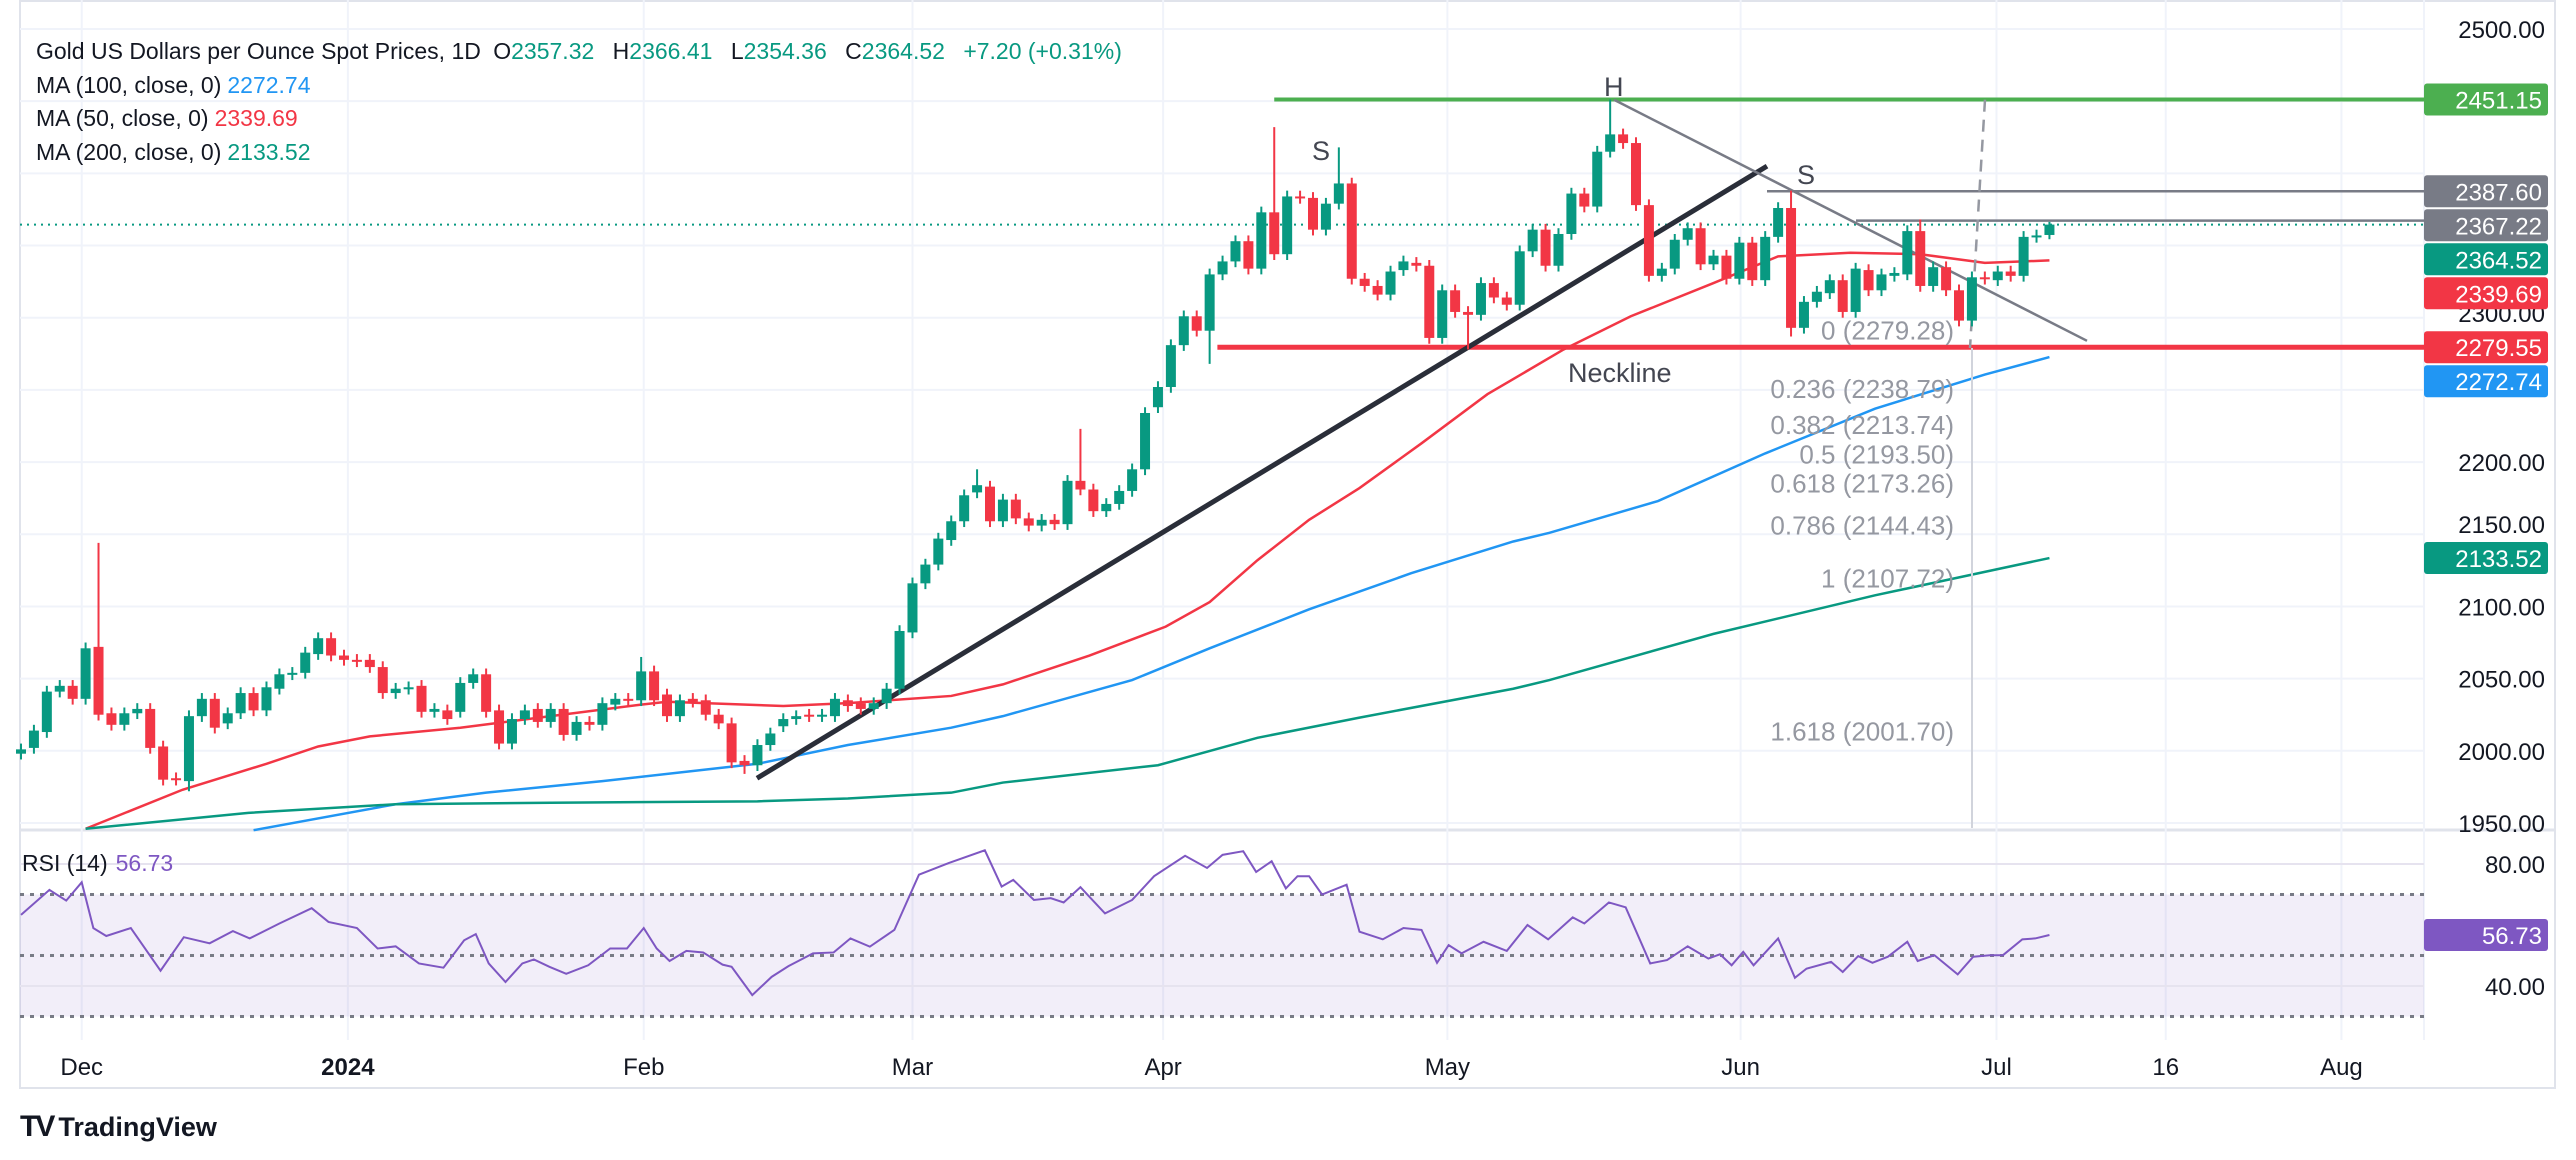  Describe the element at coordinates (1996, 1067) in the screenshot. I see `time-tick-label: Jul` at that location.